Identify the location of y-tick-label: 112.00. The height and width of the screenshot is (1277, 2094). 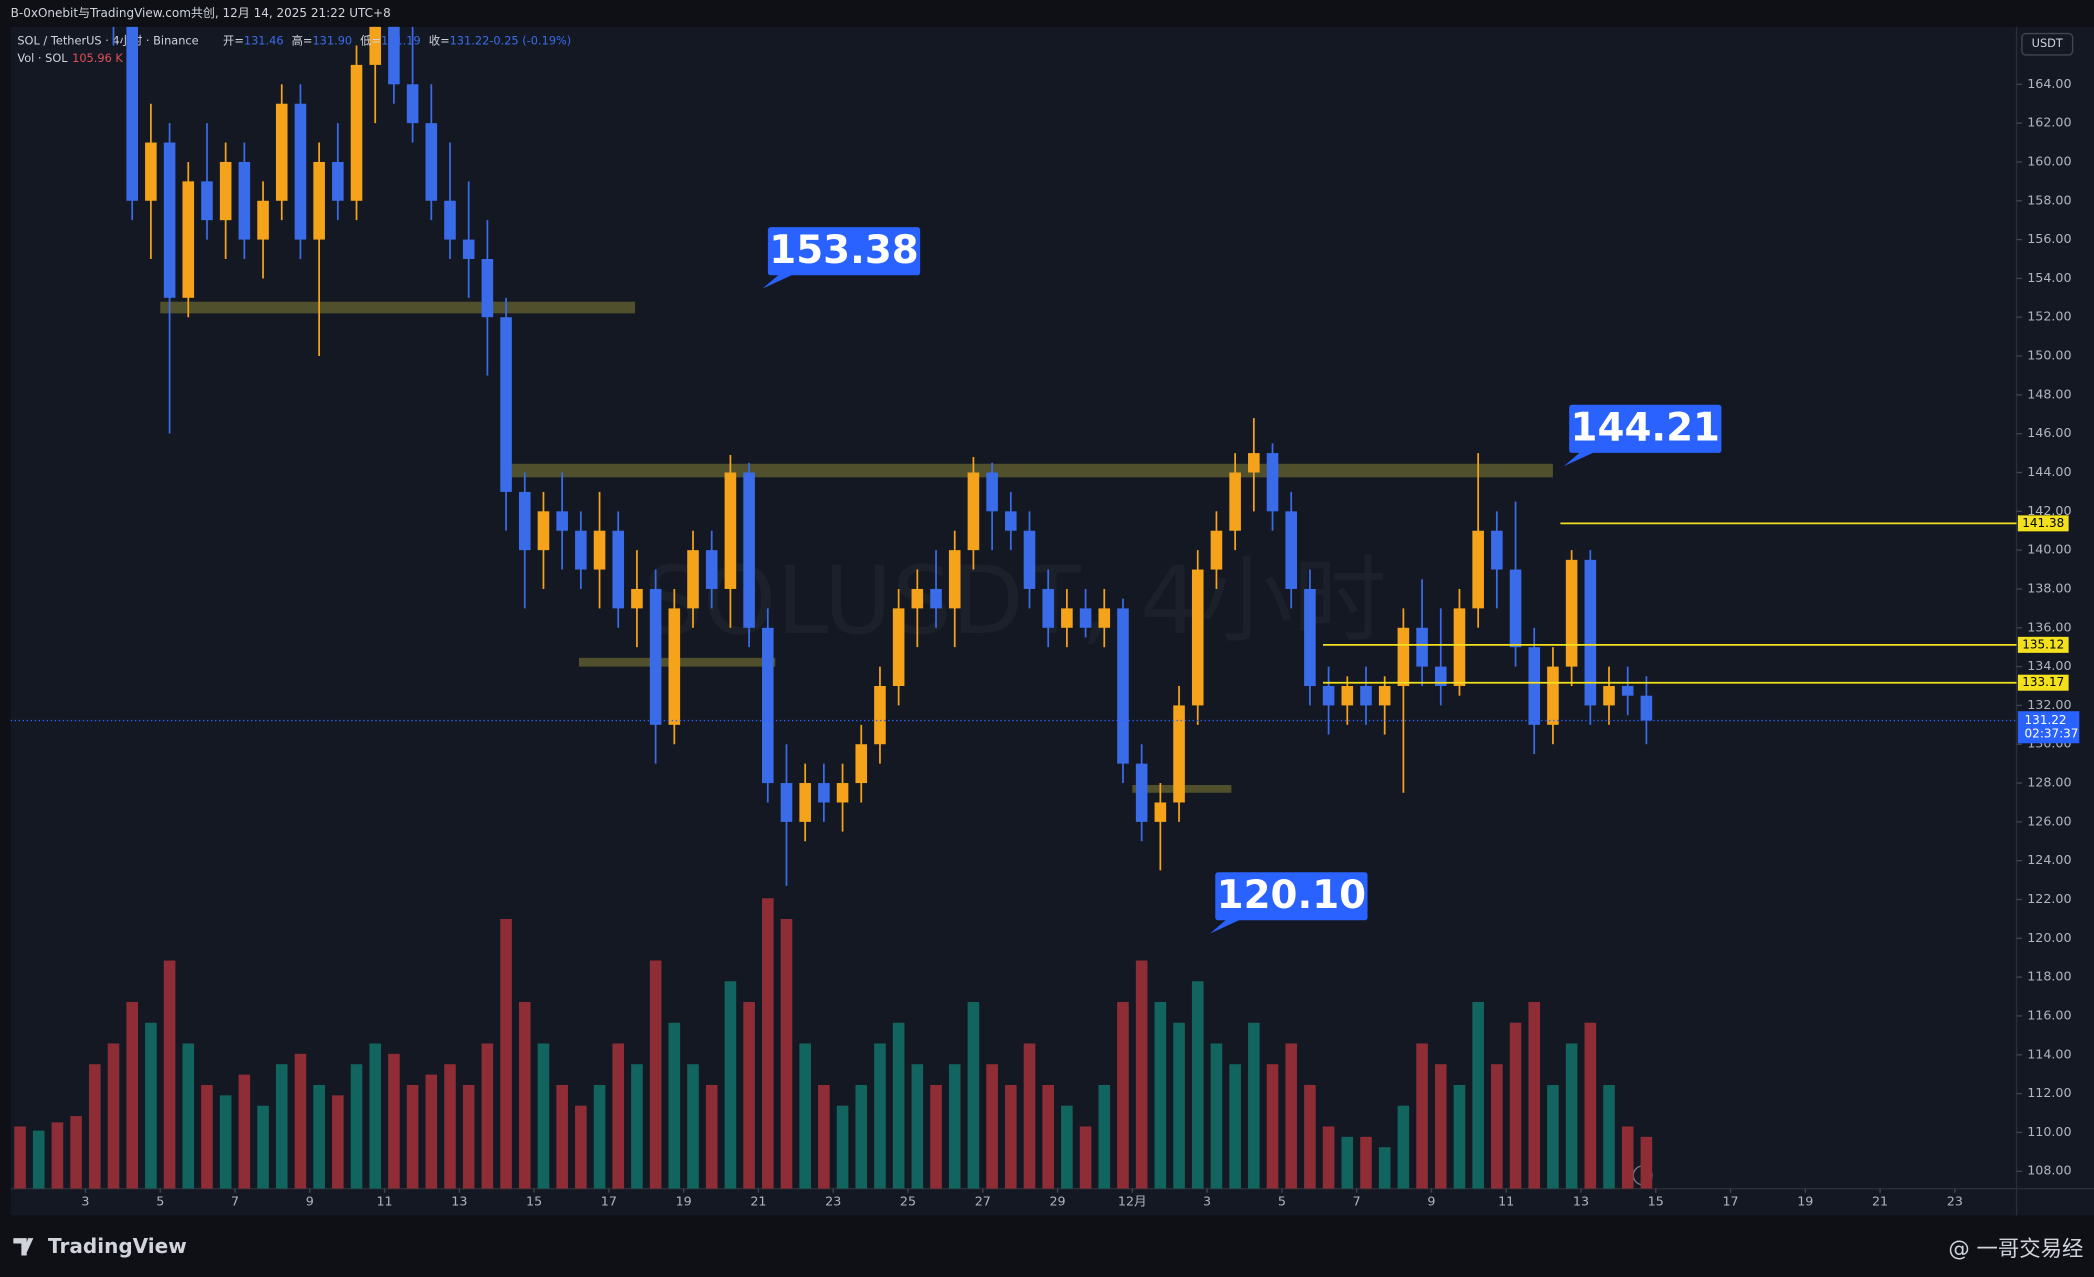
(2049, 1092).